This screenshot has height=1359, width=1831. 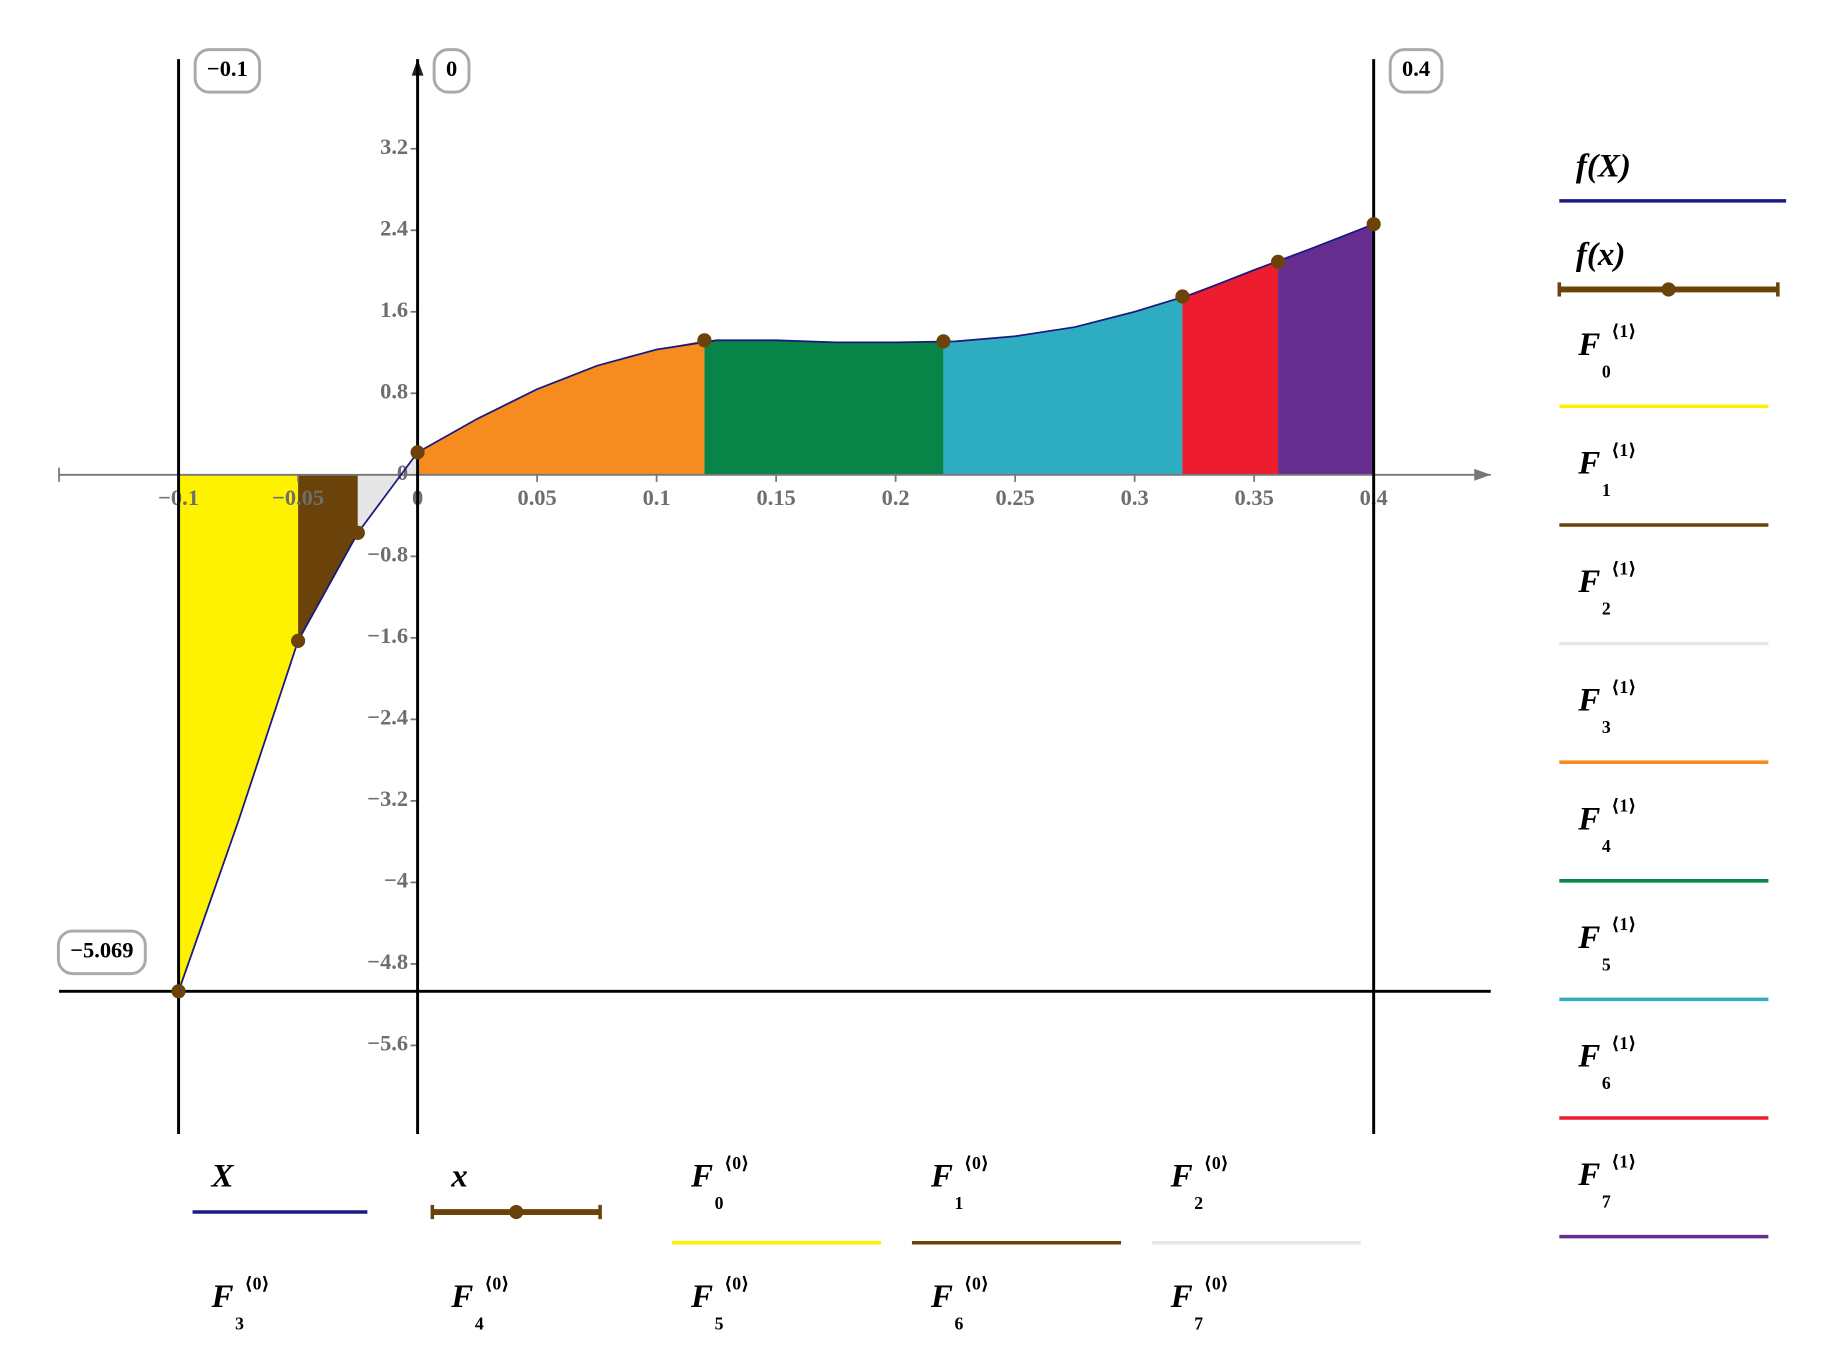 What do you see at coordinates (775, 497) in the screenshot?
I see `x-tick-label: 0.15` at bounding box center [775, 497].